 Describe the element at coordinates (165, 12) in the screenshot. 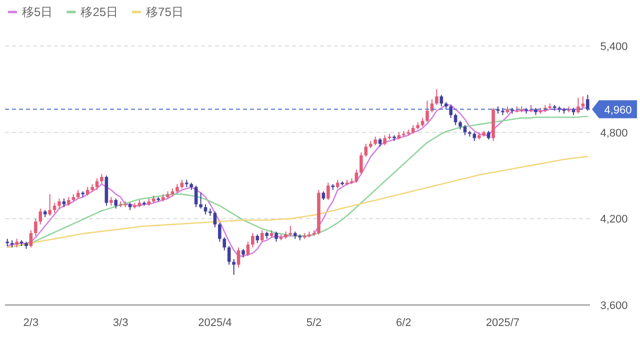

I see `legend-label: 移75日` at that location.